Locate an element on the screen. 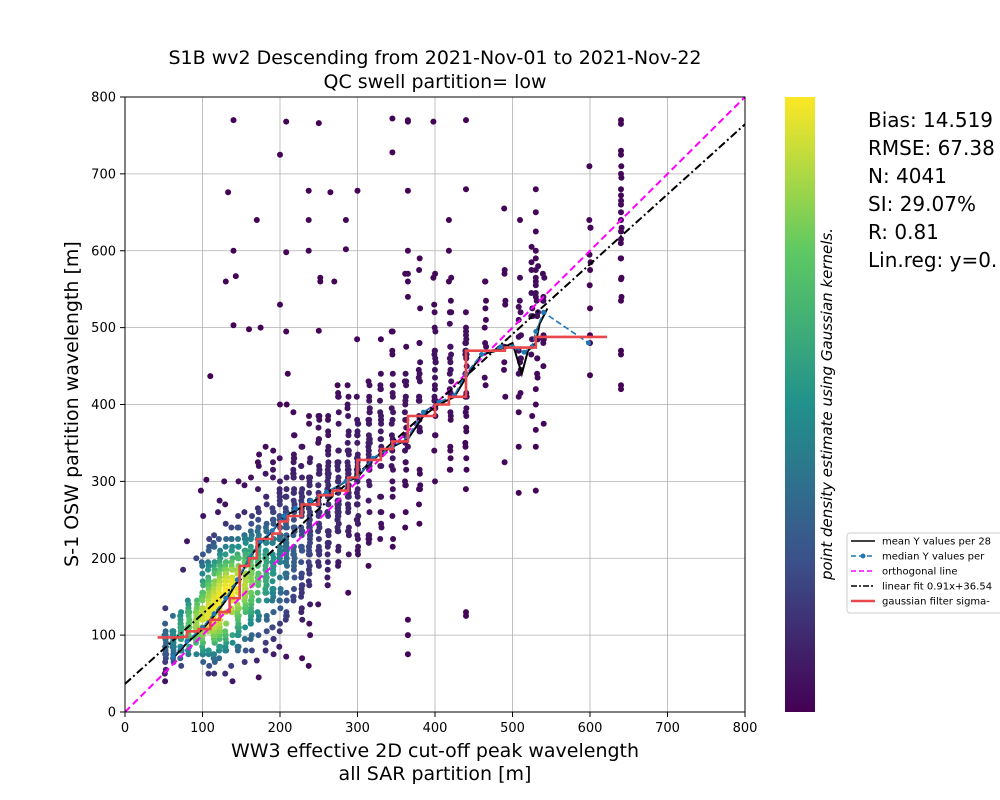 This screenshot has height=800, width=1000. x-tick-label: 300 is located at coordinates (357, 728).